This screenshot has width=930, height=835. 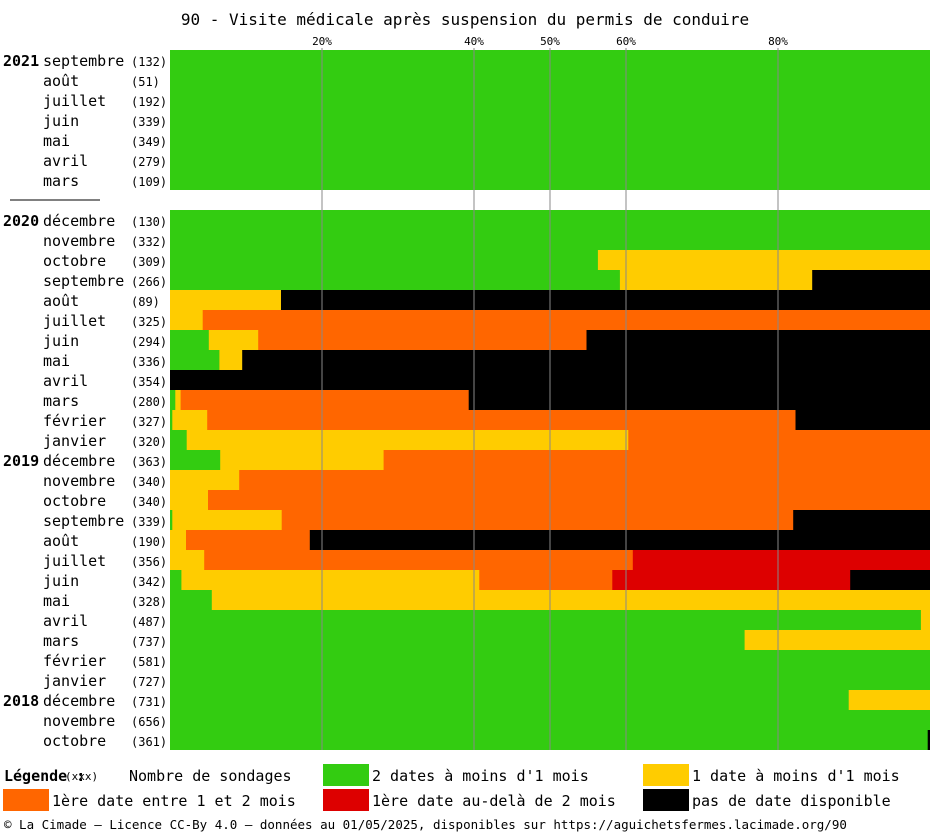 What do you see at coordinates (149, 422) in the screenshot?
I see `count-label: (327)` at bounding box center [149, 422].